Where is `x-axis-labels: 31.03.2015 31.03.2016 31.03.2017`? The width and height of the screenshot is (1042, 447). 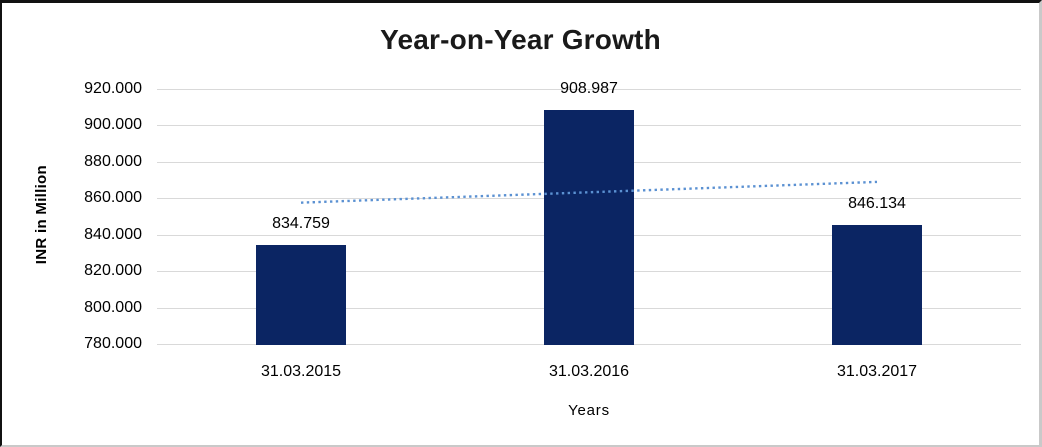 x-axis-labels: 31.03.2015 31.03.2016 31.03.2017 is located at coordinates (589, 374).